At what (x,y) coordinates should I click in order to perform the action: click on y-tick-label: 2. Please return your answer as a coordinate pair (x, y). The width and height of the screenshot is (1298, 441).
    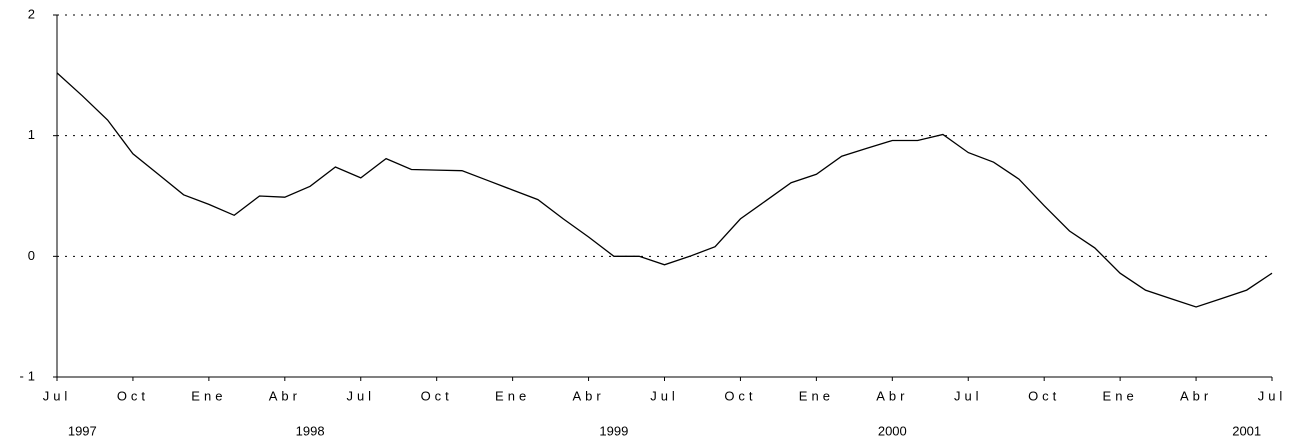
    Looking at the image, I should click on (33, 13).